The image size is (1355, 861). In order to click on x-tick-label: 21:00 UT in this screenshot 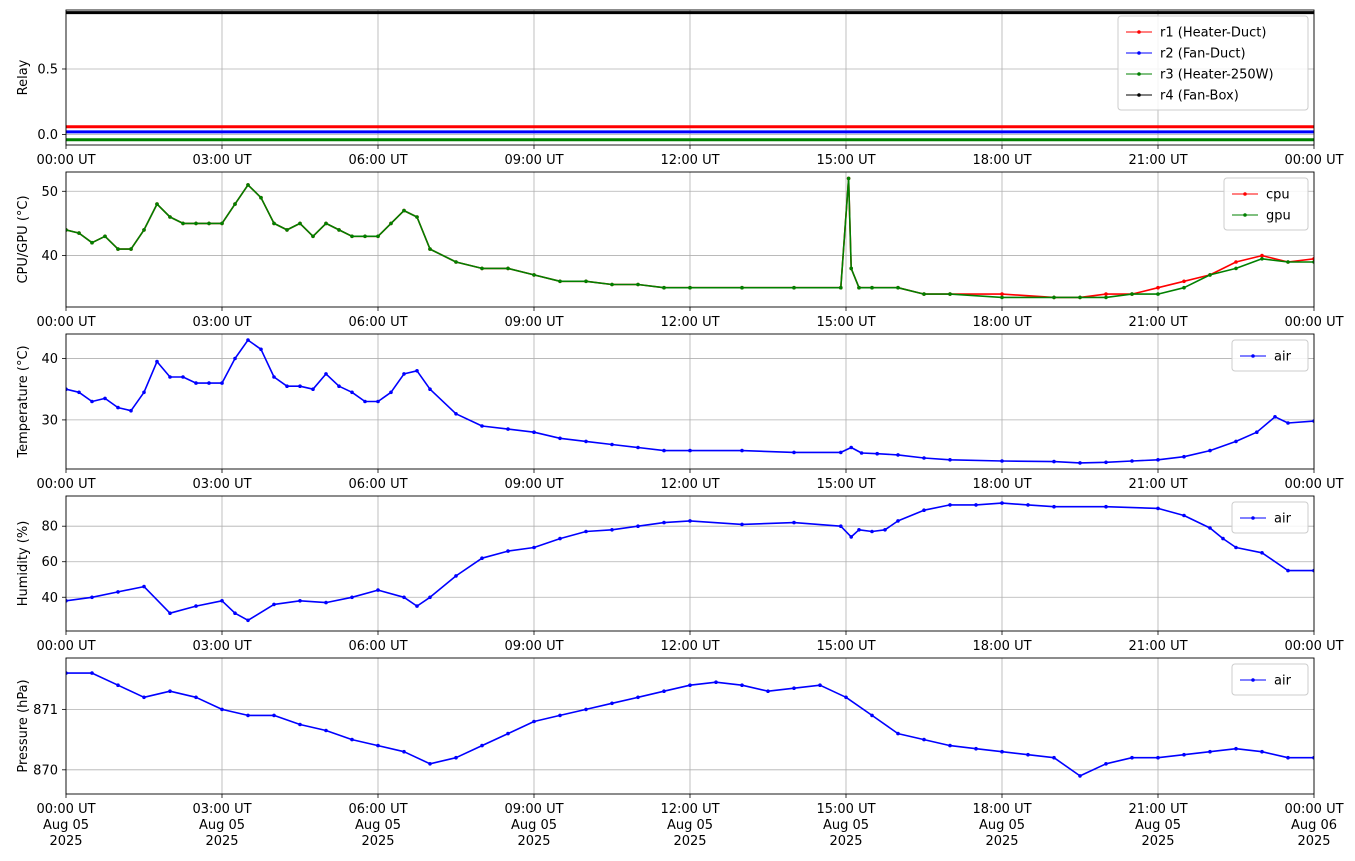, I will do `click(1157, 646)`.